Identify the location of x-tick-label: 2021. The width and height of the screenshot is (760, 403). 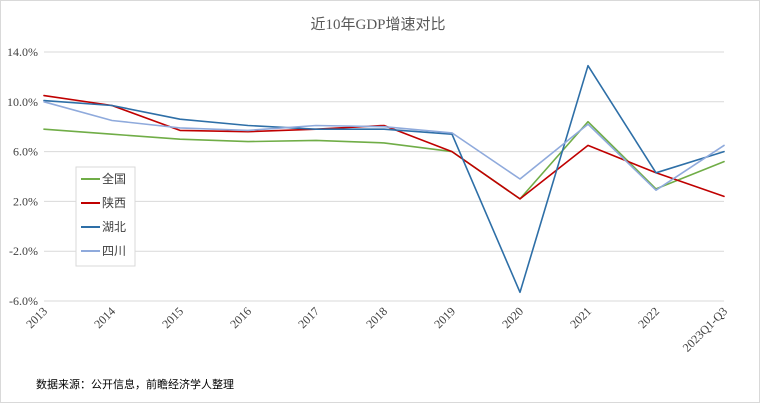
(580, 317).